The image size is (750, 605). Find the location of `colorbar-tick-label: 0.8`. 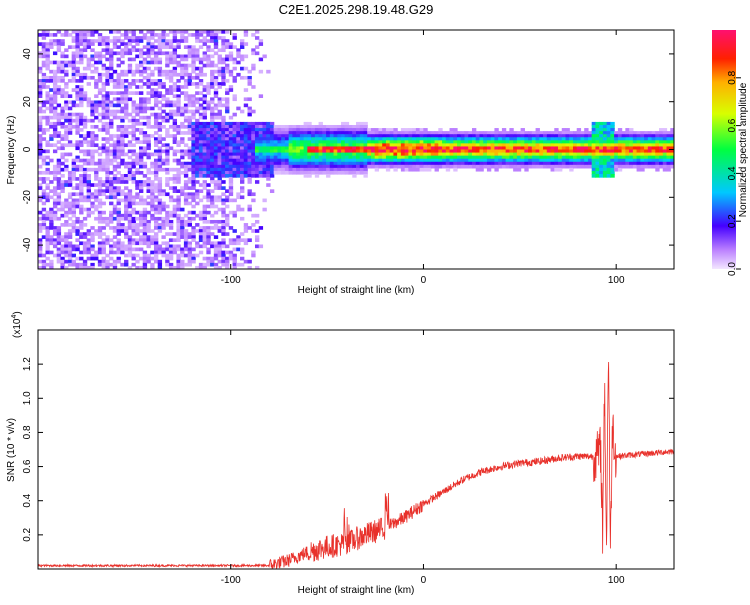

colorbar-tick-label: 0.8 is located at coordinates (732, 77).